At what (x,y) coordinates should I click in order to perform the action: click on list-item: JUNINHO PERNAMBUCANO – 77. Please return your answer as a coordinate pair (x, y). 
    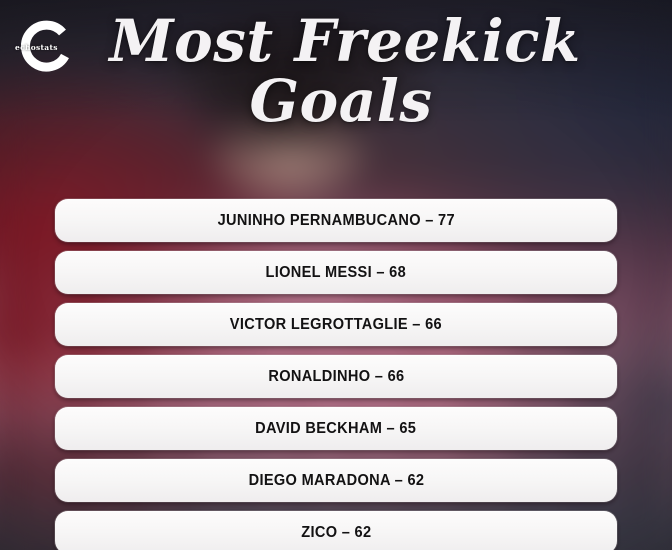
    Looking at the image, I should click on (336, 220).